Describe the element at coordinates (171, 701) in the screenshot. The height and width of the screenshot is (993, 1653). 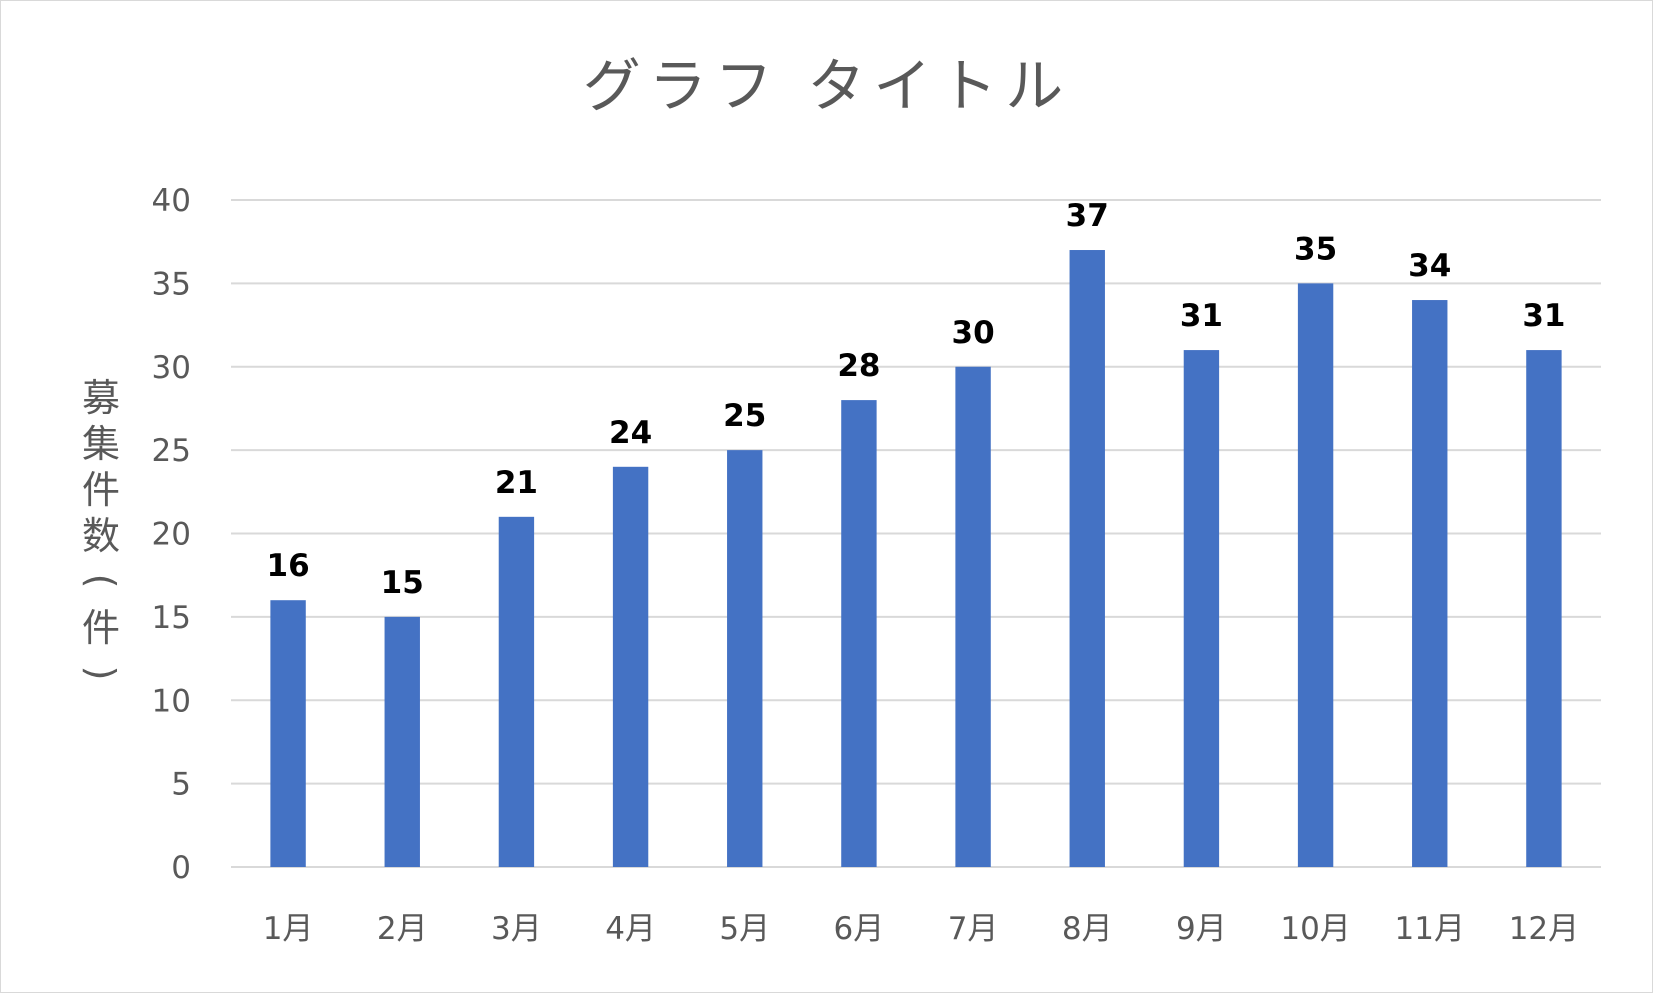
I see `y-tick-label: 10` at that location.